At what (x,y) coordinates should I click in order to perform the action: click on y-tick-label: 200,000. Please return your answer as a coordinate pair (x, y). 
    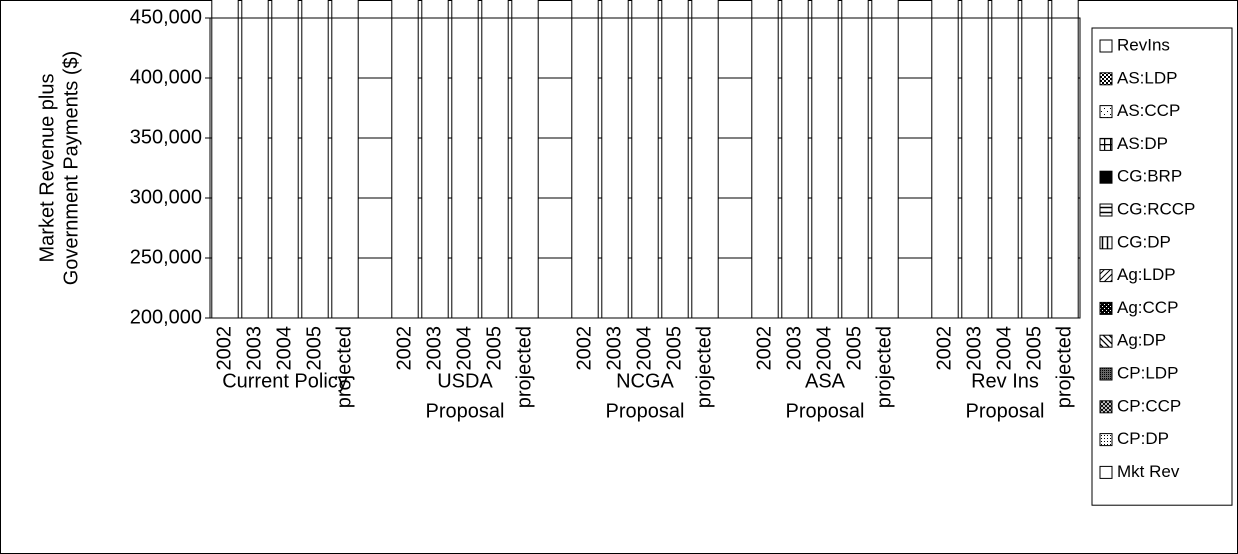
    Looking at the image, I should click on (166, 317).